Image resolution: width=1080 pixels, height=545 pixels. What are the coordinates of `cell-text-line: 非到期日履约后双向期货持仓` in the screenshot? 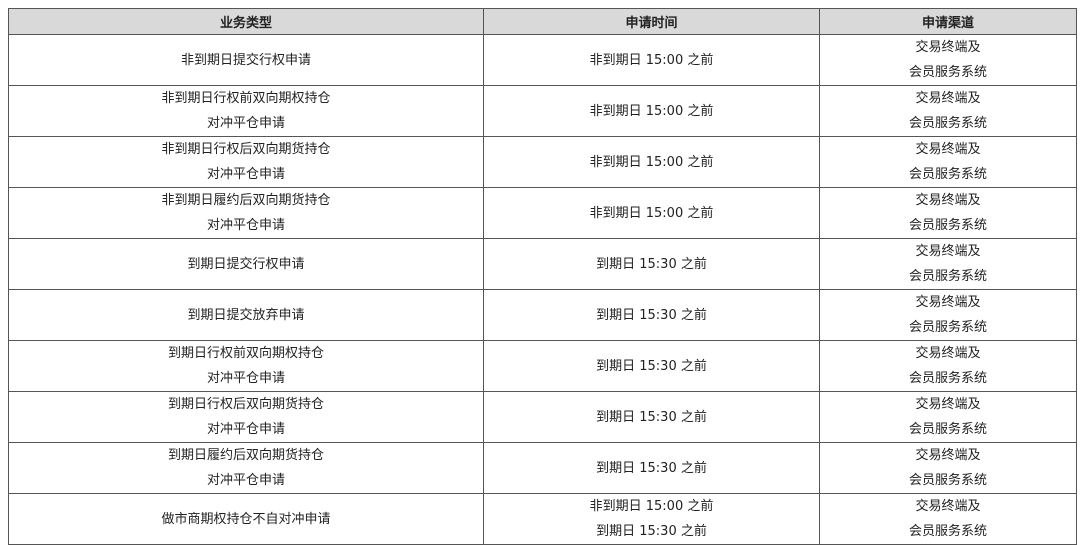 It's located at (246, 200).